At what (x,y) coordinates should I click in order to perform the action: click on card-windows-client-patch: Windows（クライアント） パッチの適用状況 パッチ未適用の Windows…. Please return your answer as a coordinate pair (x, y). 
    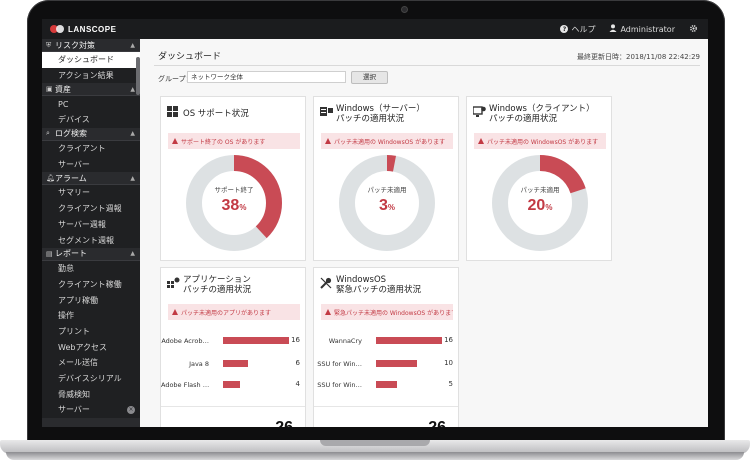
    Looking at the image, I should click on (539, 178).